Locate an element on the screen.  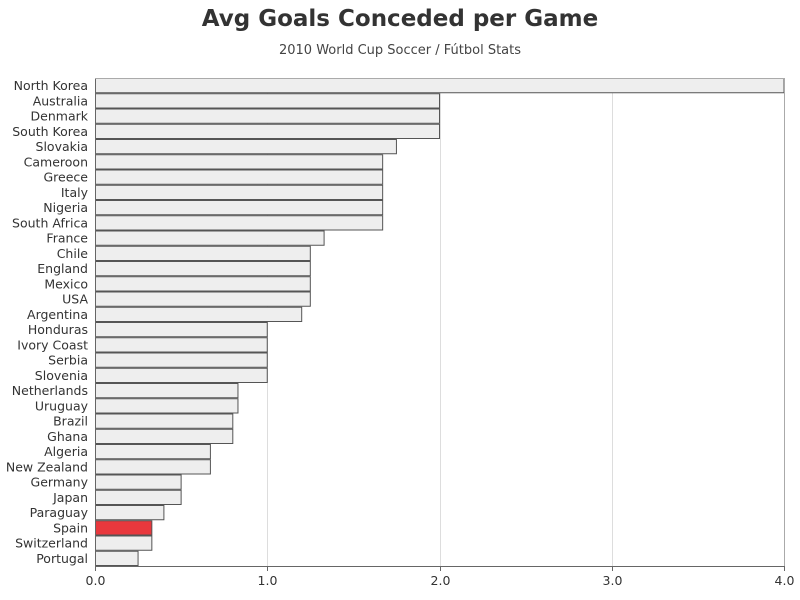
category-label: Japan is located at coordinates (70, 497).